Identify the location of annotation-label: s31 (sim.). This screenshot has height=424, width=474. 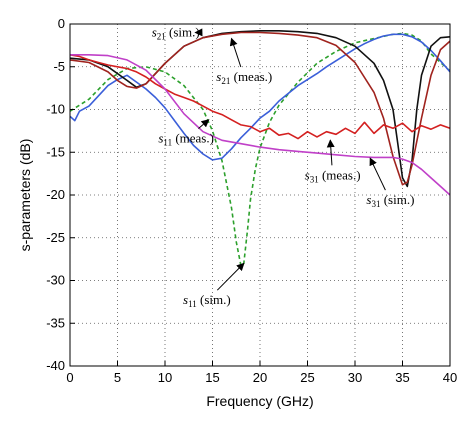
(390, 200).